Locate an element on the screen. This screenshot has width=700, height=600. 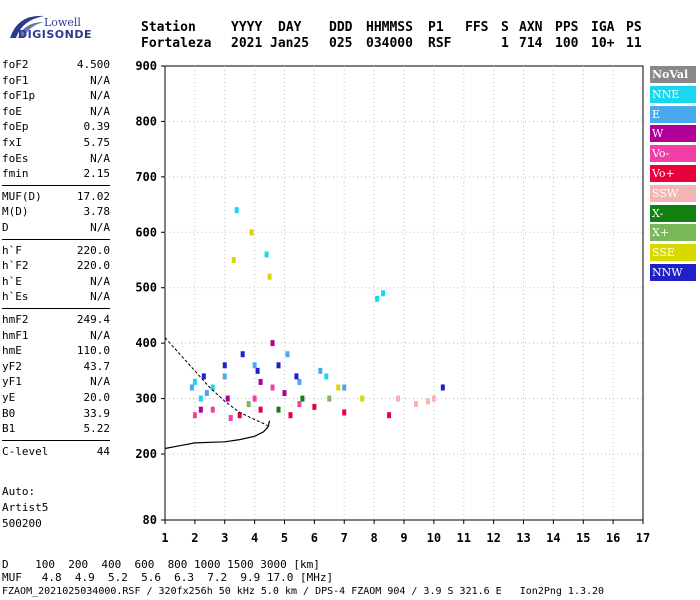
digisonde-logo: Lowell DIGISONDE is located at coordinates (49, 24).